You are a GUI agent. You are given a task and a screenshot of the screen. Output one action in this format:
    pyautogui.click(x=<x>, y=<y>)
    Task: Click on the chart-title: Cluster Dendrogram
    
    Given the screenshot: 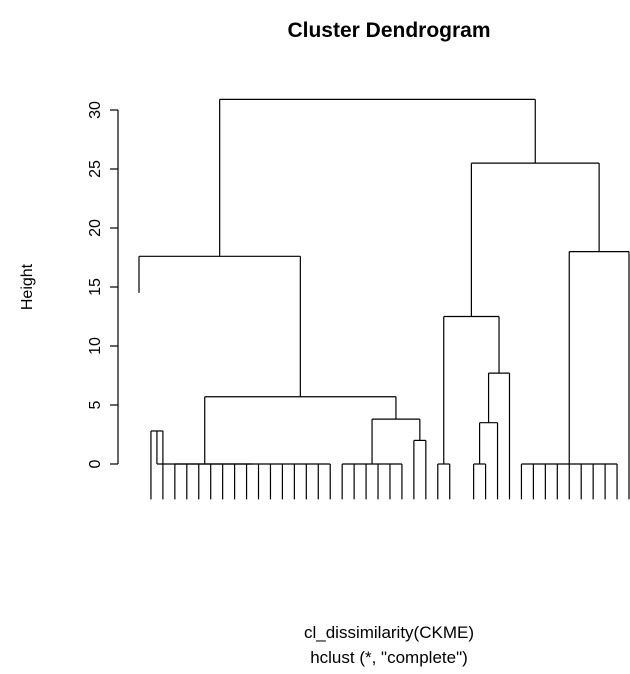 What is the action you would take?
    pyautogui.click(x=388, y=30)
    